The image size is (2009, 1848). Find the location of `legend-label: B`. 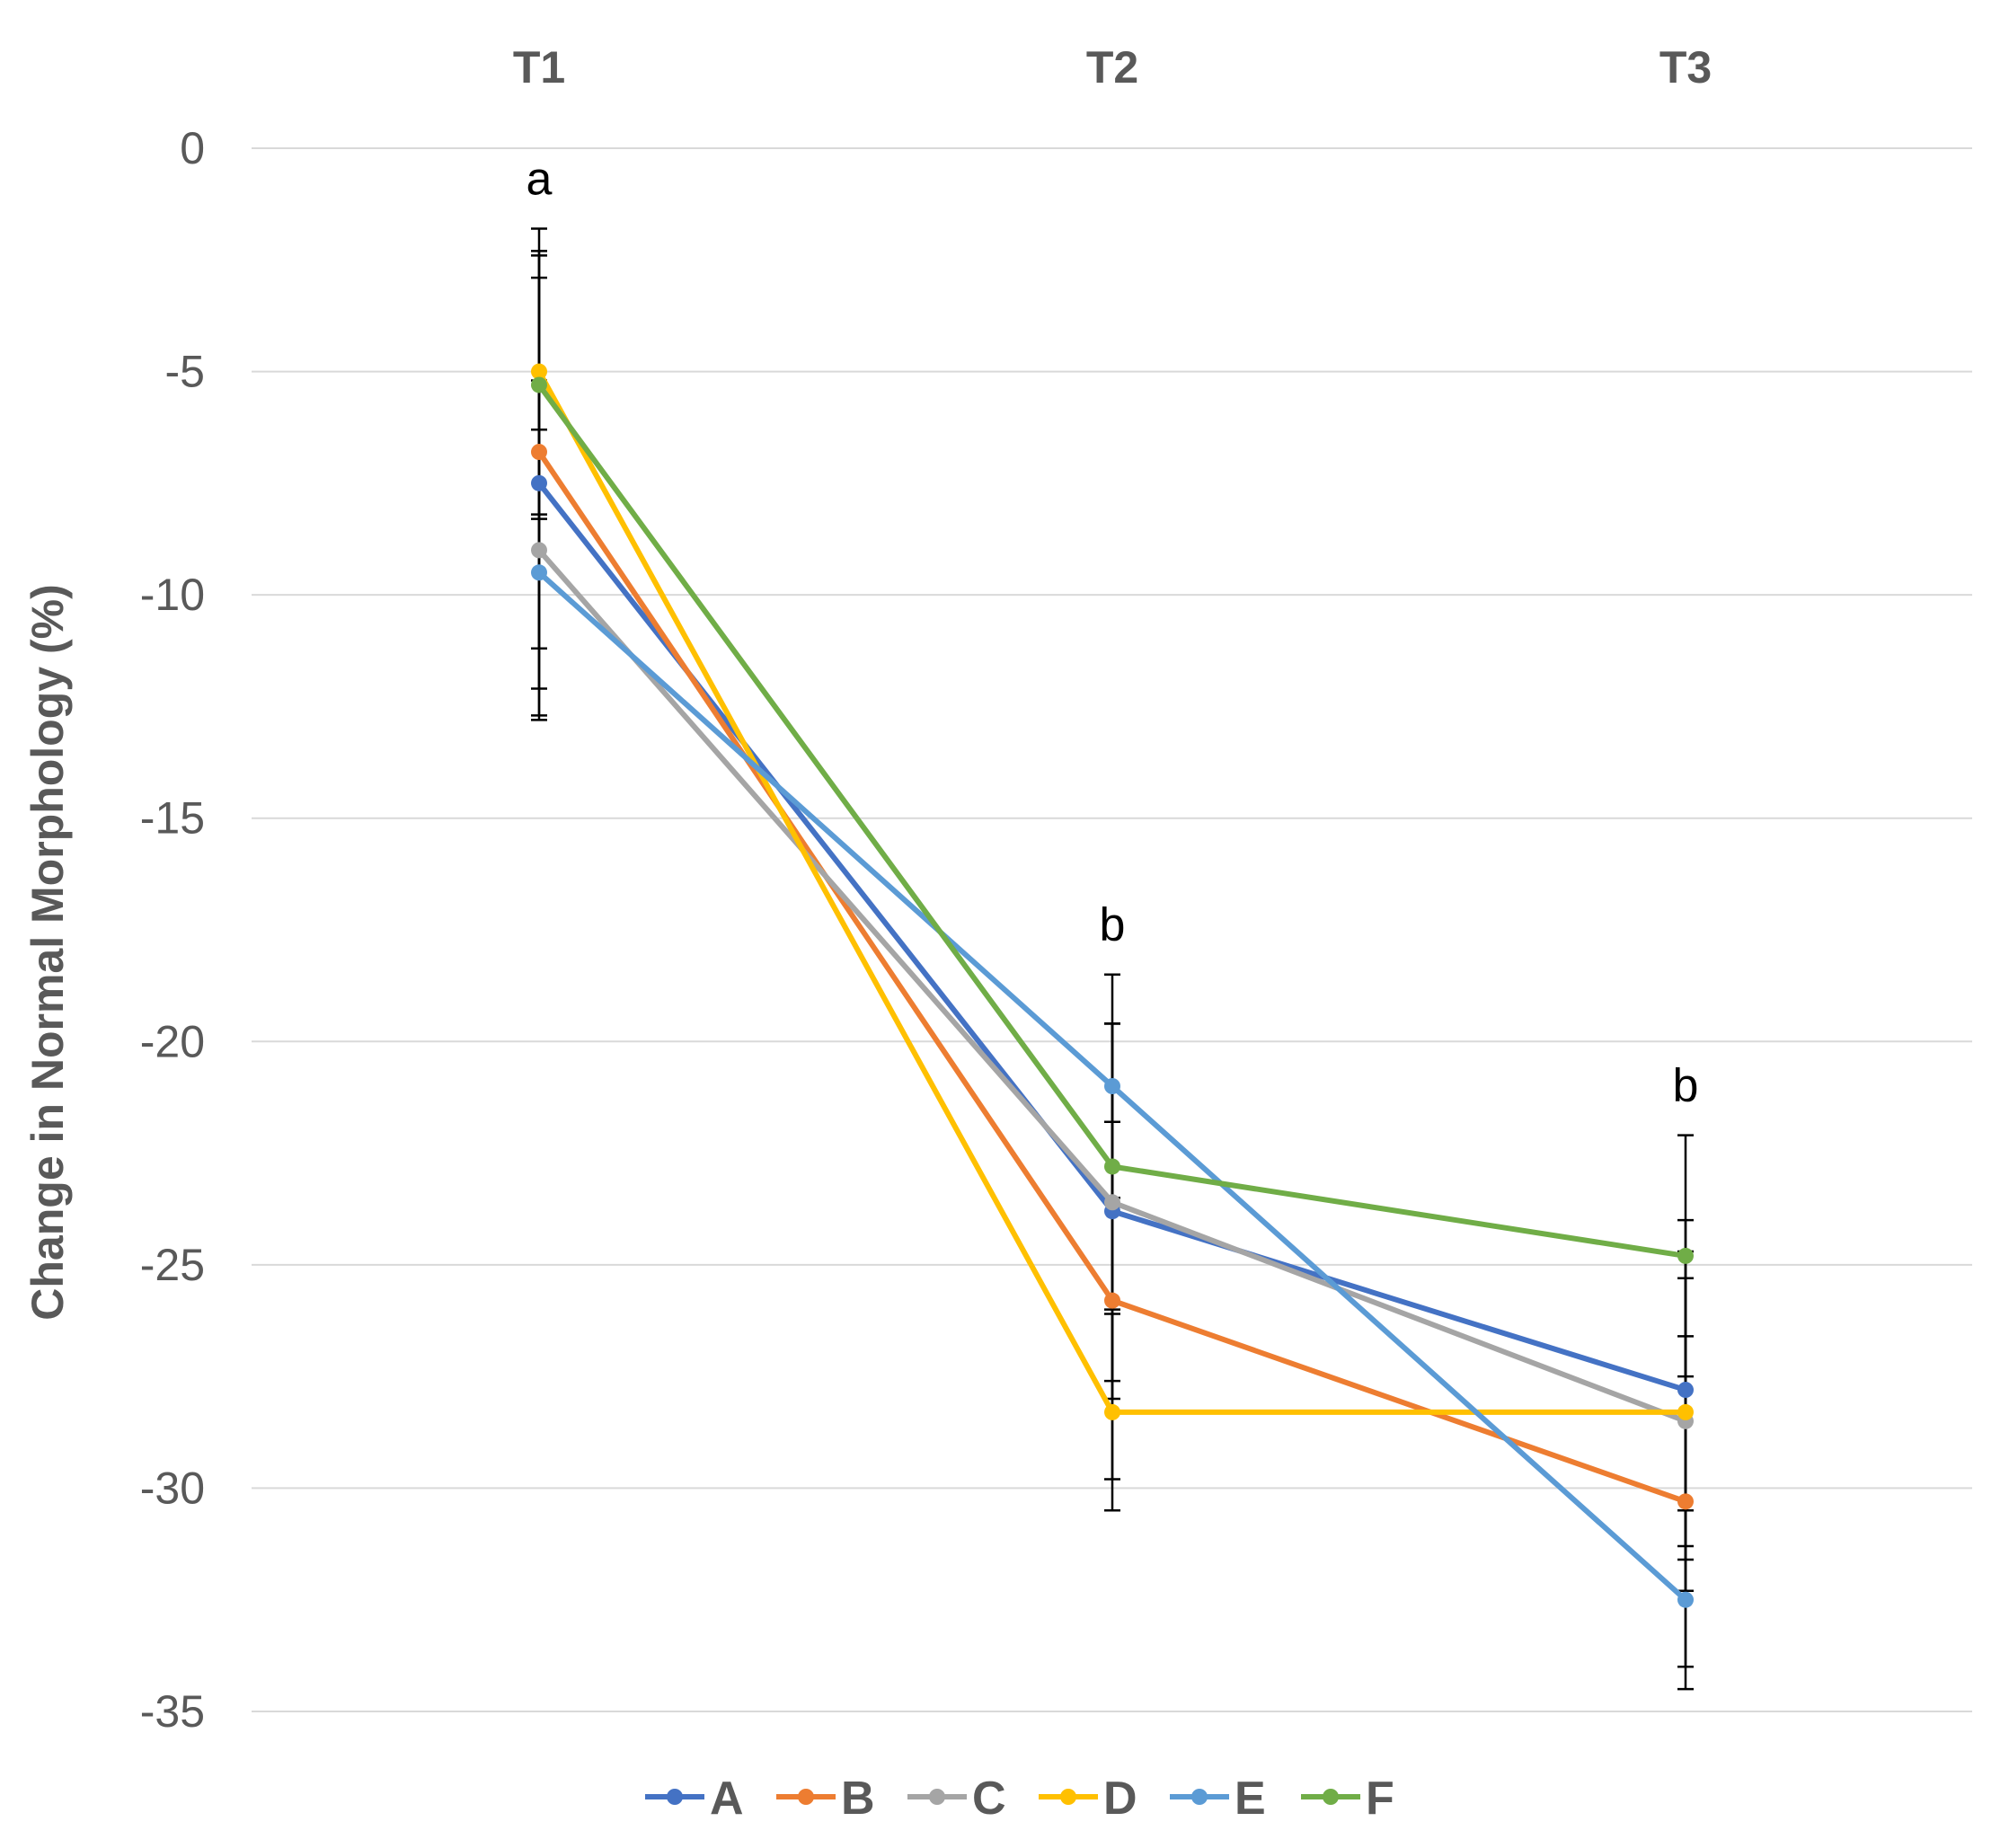

legend-label: B is located at coordinates (858, 1799).